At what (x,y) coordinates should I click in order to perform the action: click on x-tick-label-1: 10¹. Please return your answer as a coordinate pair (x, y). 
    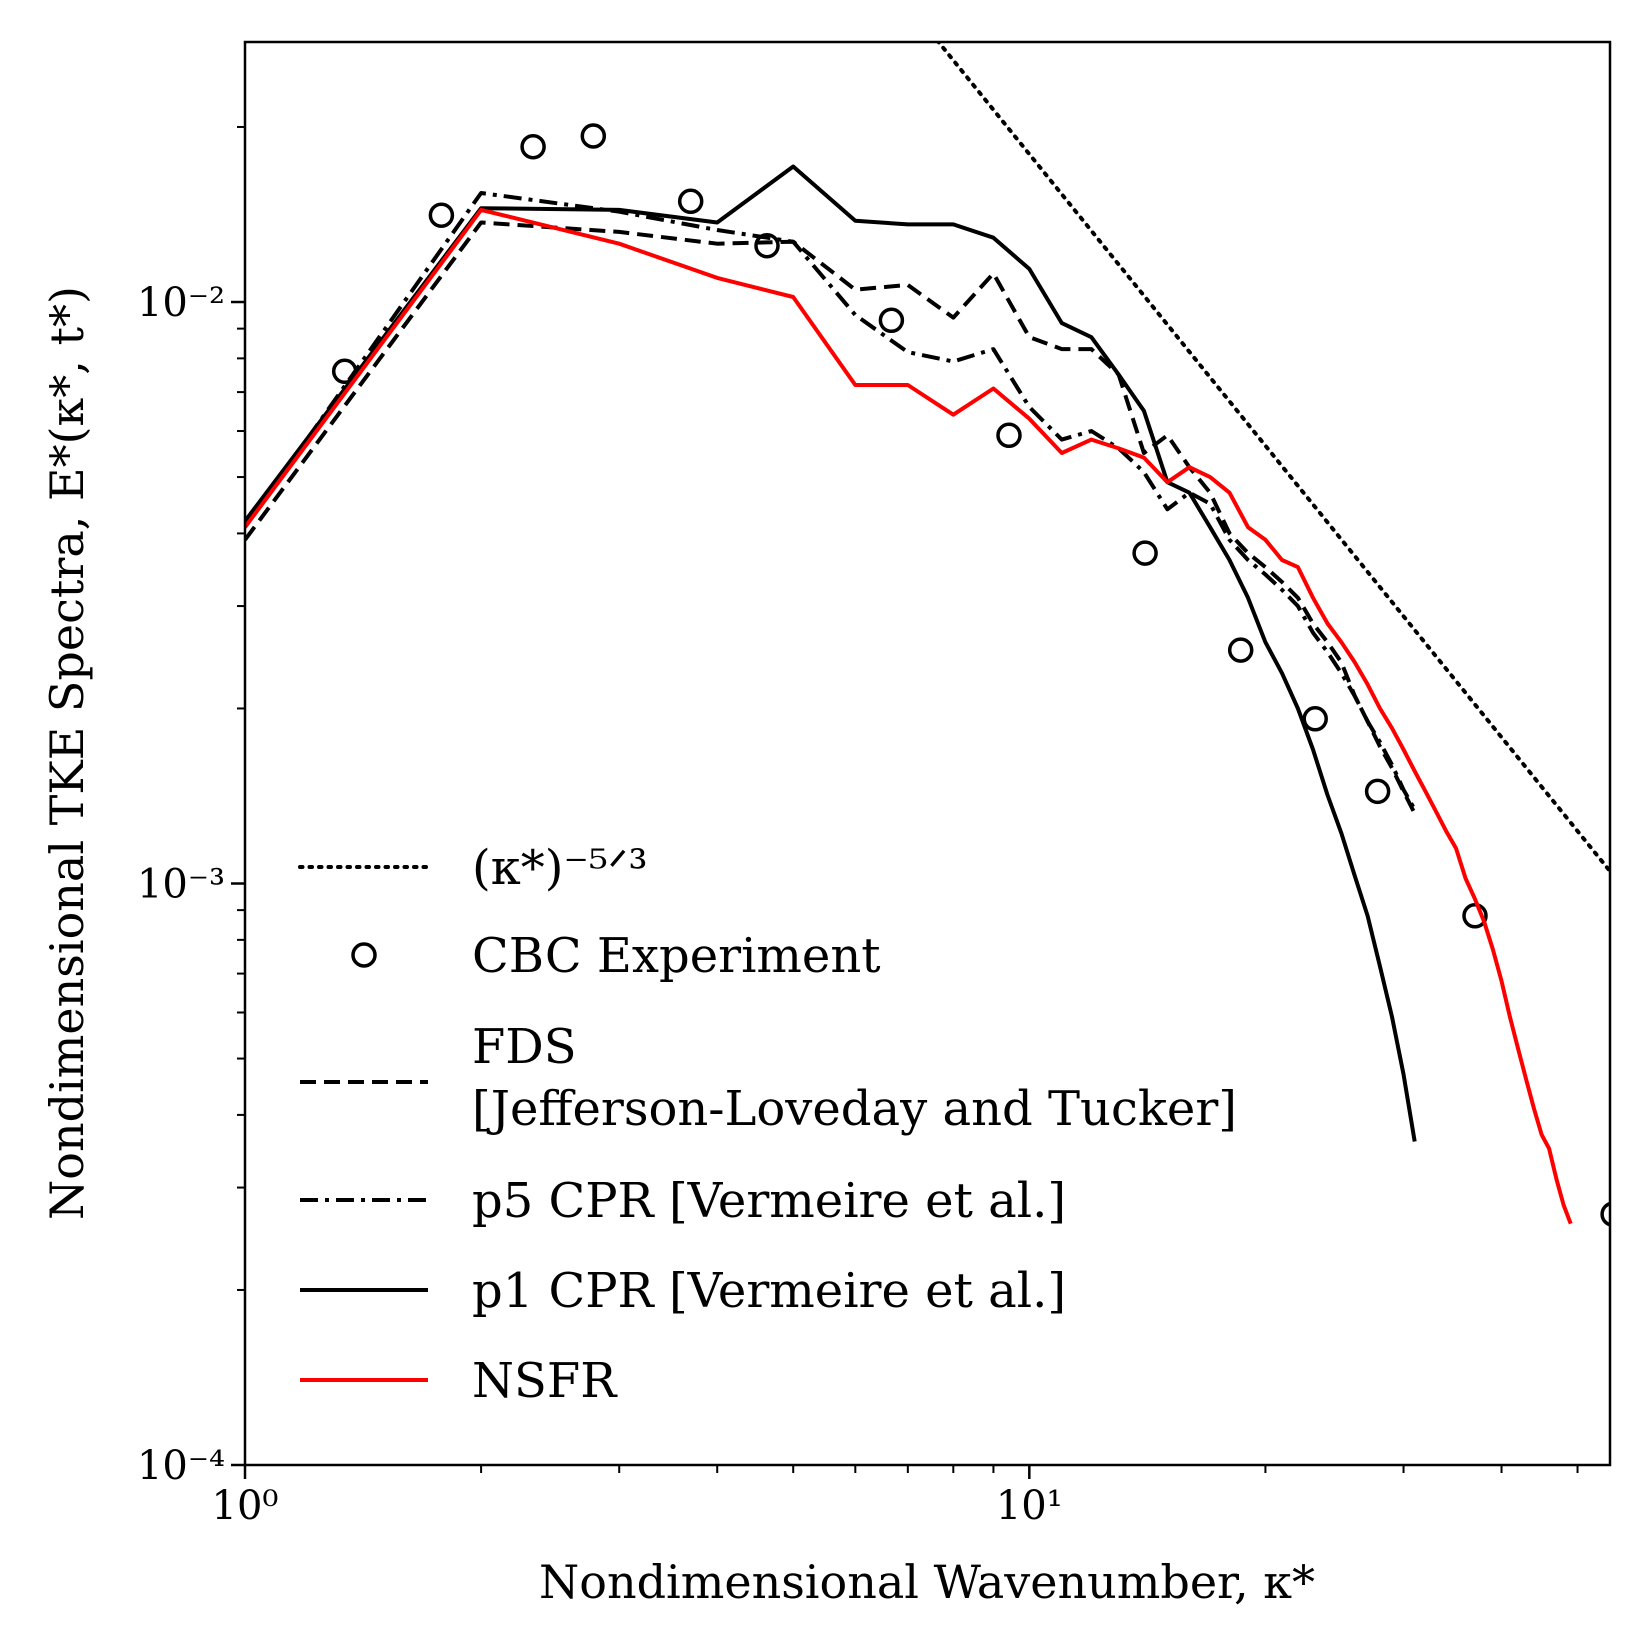
    Looking at the image, I should click on (1029, 1506).